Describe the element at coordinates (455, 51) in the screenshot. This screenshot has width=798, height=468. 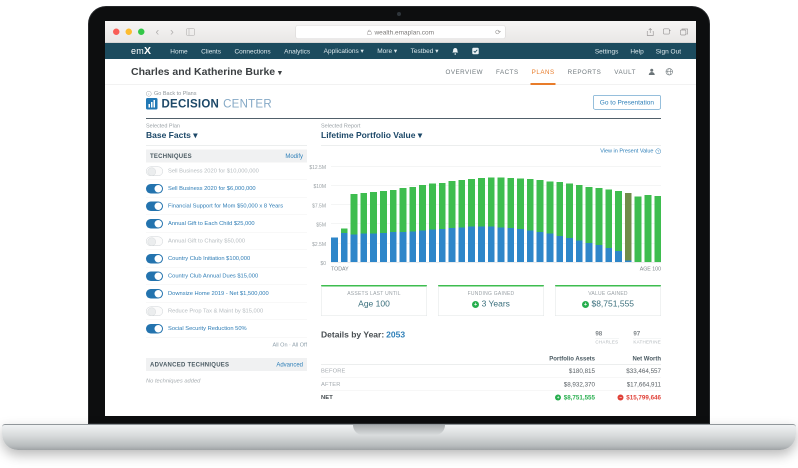
I see `notifications-bell-icon` at that location.